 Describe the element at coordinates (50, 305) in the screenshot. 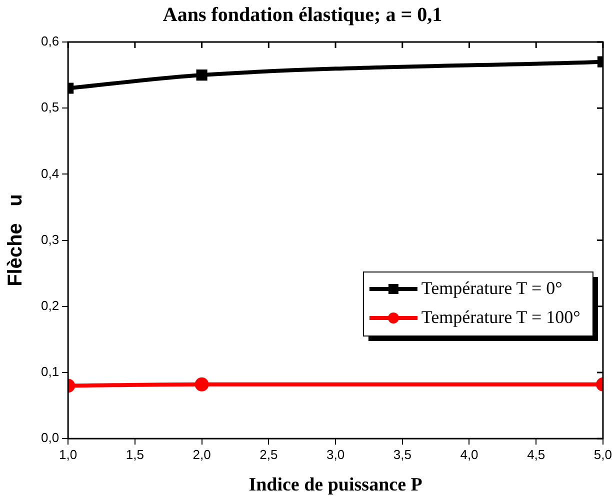

I see `y-tick-label: 0,2` at that location.